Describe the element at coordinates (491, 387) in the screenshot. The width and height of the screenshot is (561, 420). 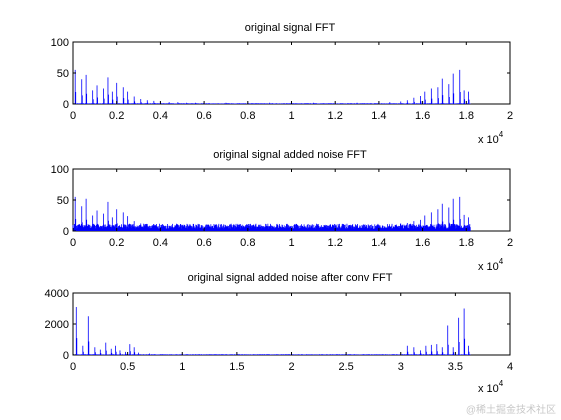
I see `panel-3-x-exponent: x 104` at that location.